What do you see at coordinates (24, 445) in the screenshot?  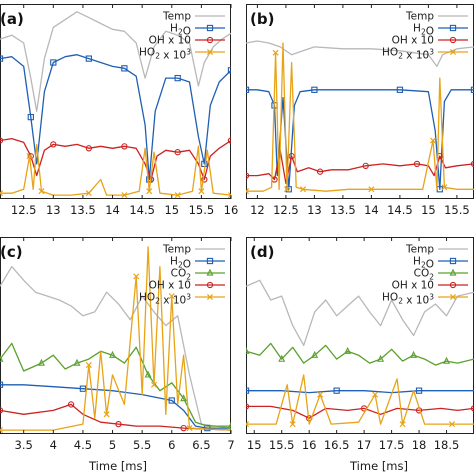 I see `x-tick-label: 3.5` at bounding box center [24, 445].